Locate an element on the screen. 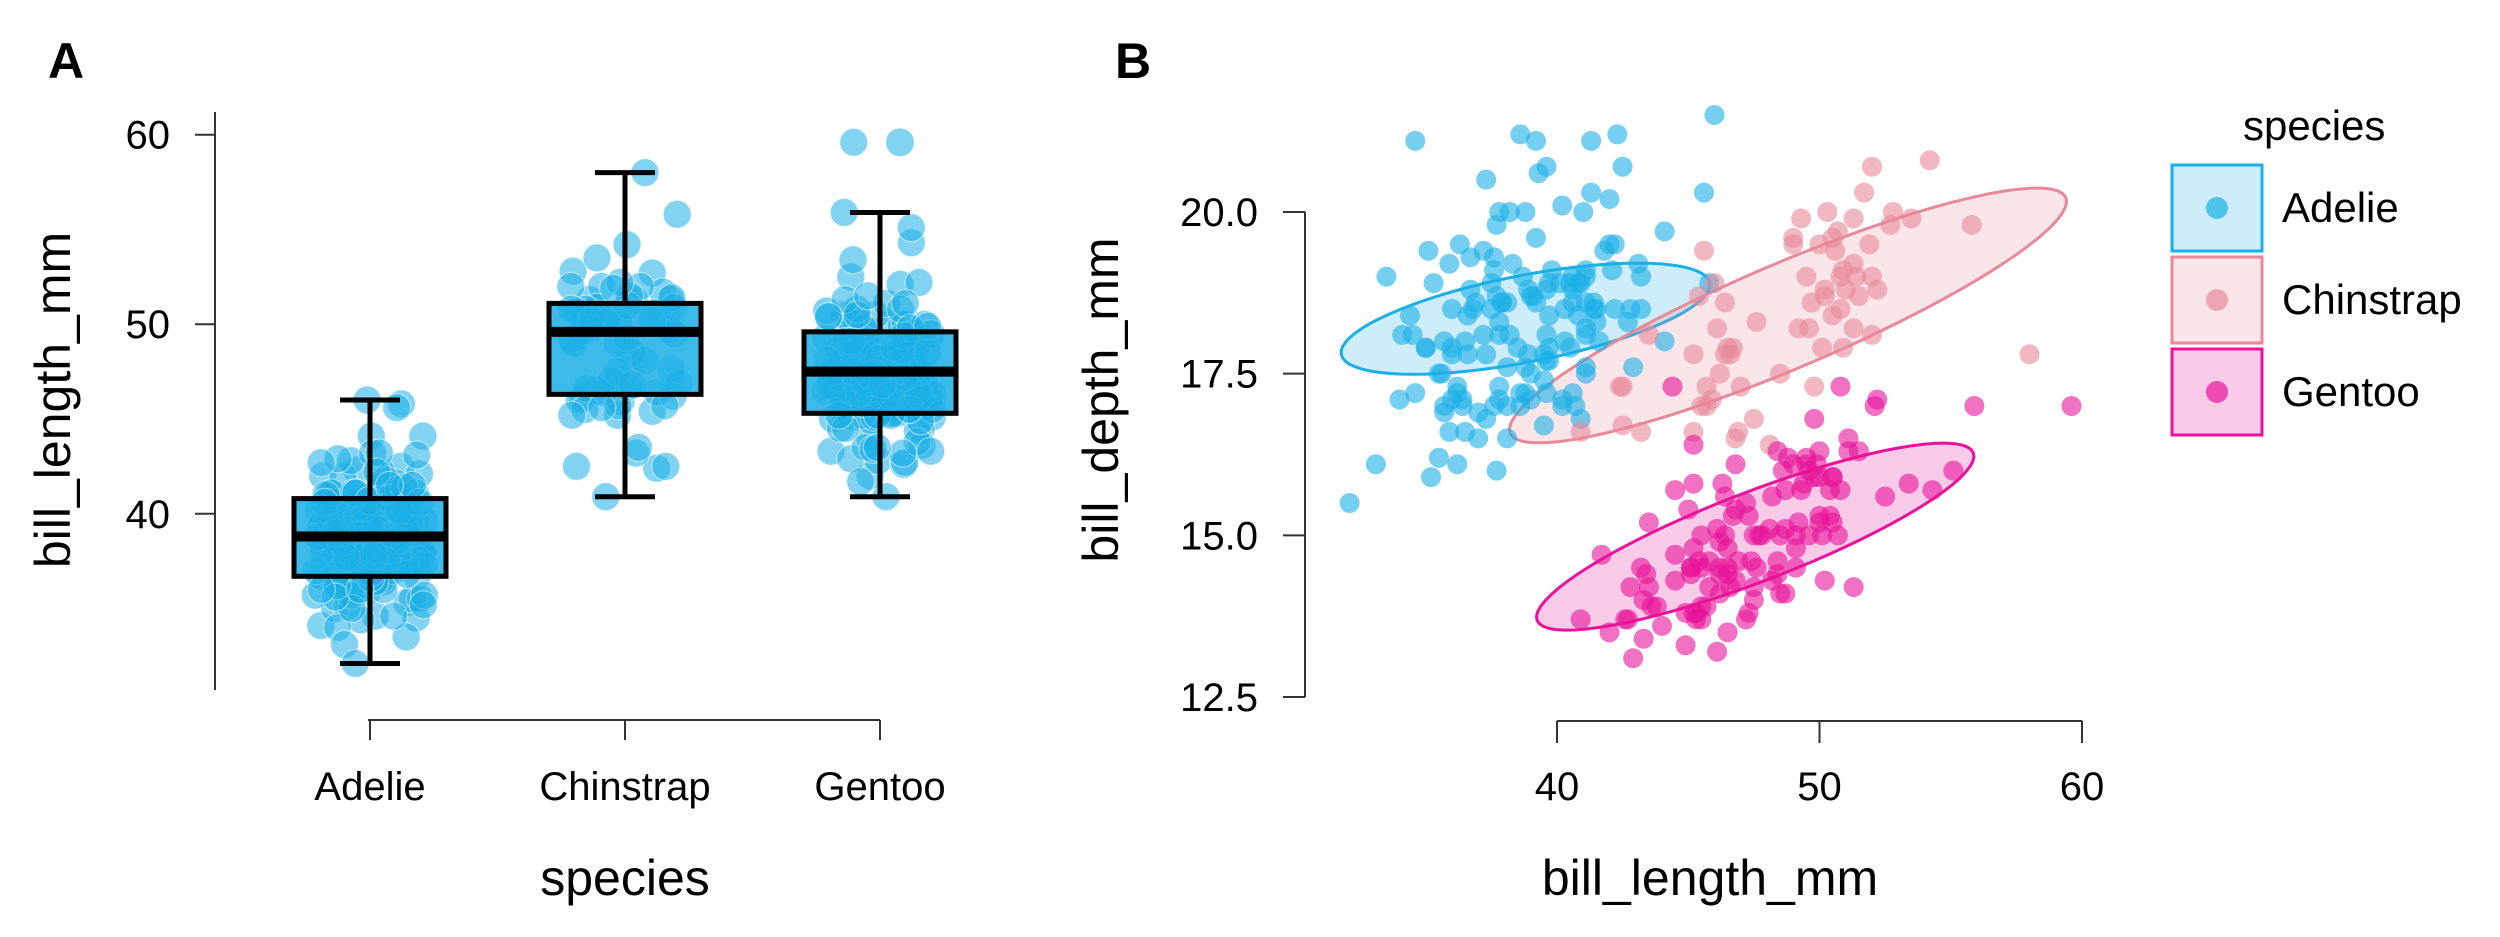 Image resolution: width=2500 pixels, height=937 pixels. x-tick-label-b: 40 is located at coordinates (1557, 787).